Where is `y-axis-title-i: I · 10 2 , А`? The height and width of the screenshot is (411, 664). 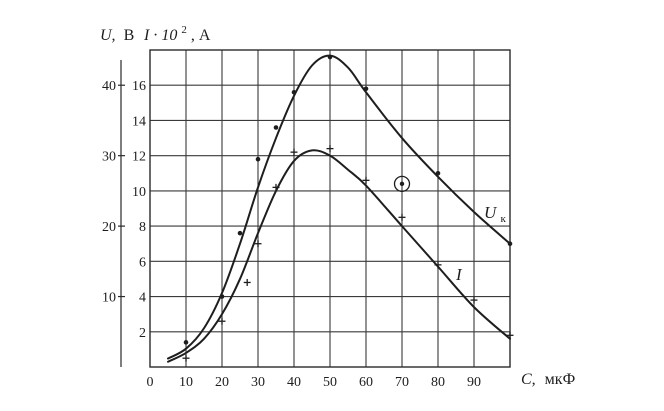
y-axis-title-i: I · 10 2 , А is located at coordinates (177, 32).